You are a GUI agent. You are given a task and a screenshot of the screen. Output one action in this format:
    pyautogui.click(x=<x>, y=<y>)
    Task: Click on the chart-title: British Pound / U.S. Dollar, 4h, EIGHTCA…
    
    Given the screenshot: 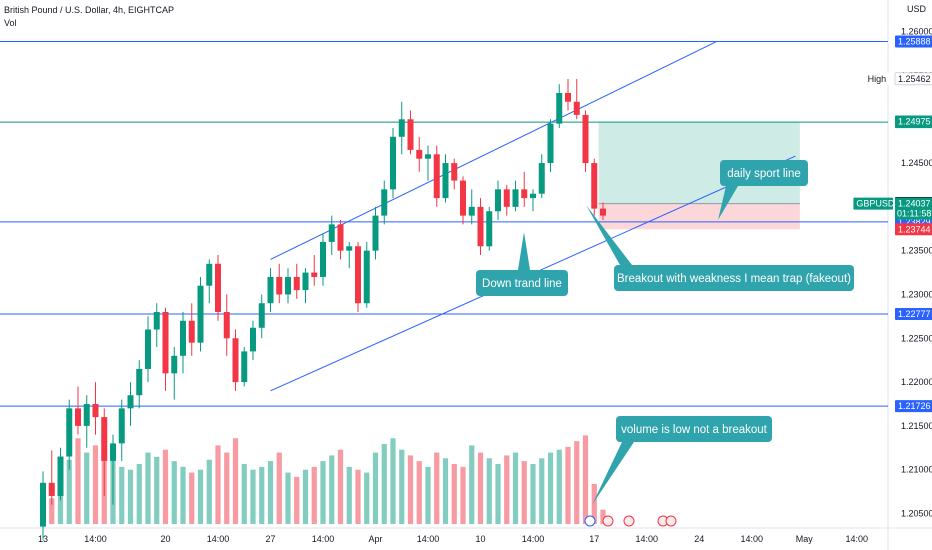 What is the action you would take?
    pyautogui.click(x=89, y=10)
    